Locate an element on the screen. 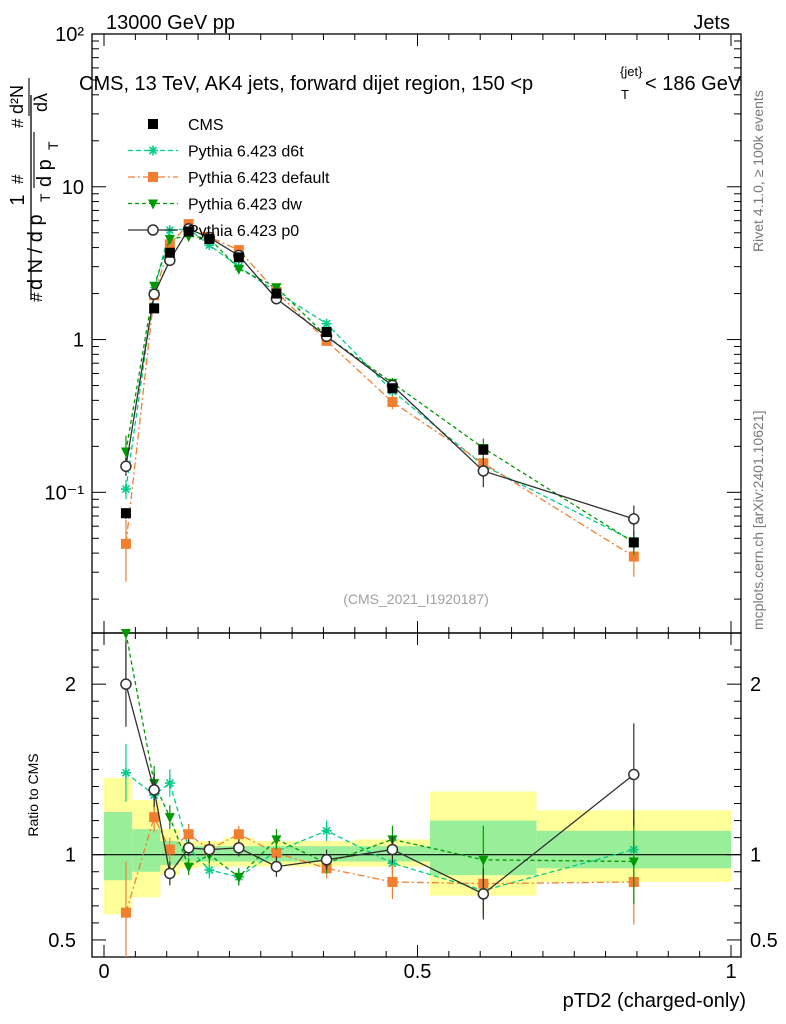 This screenshot has height=1024, width=786. y-tick-label: 1 is located at coordinates (78, 341).